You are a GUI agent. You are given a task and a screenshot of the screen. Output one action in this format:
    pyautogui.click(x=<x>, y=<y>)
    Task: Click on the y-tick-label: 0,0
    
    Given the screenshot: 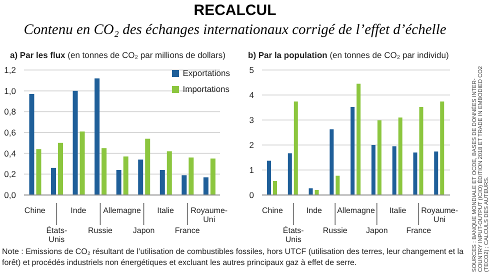 What is the action you would take?
    pyautogui.click(x=10, y=195)
    